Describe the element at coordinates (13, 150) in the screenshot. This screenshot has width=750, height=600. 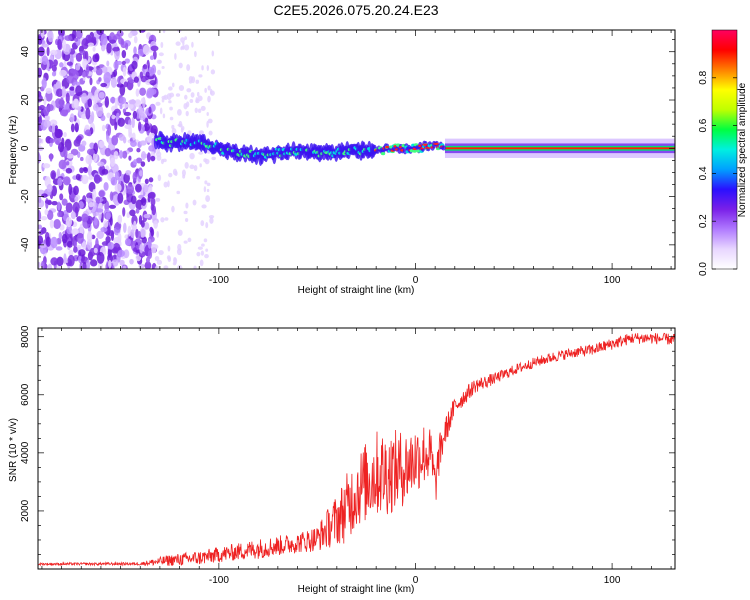
I see `spectrogram-y-label: Frequency (Hz)` at that location.